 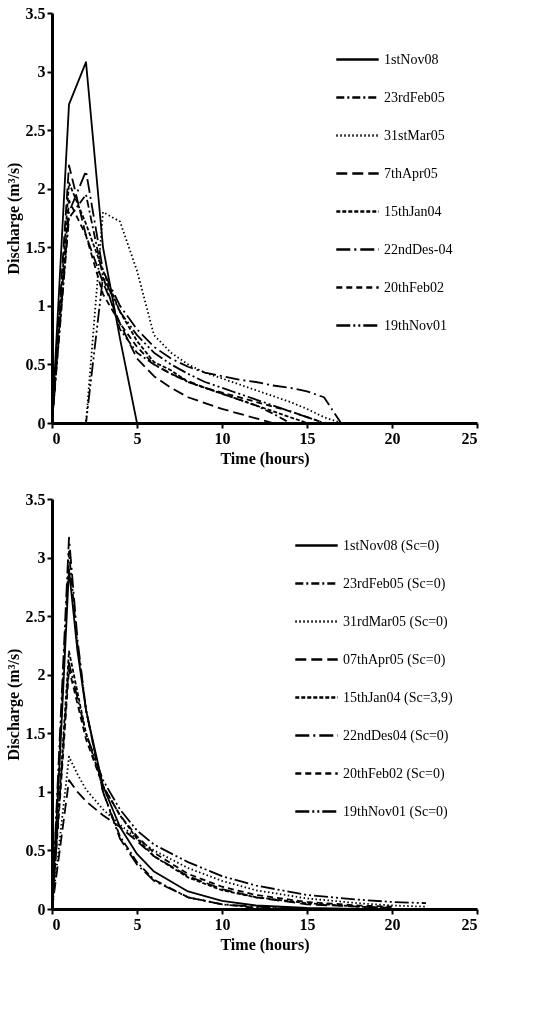 What do you see at coordinates (415, 325) in the screenshot?
I see `legend-label: 19thNov01` at bounding box center [415, 325].